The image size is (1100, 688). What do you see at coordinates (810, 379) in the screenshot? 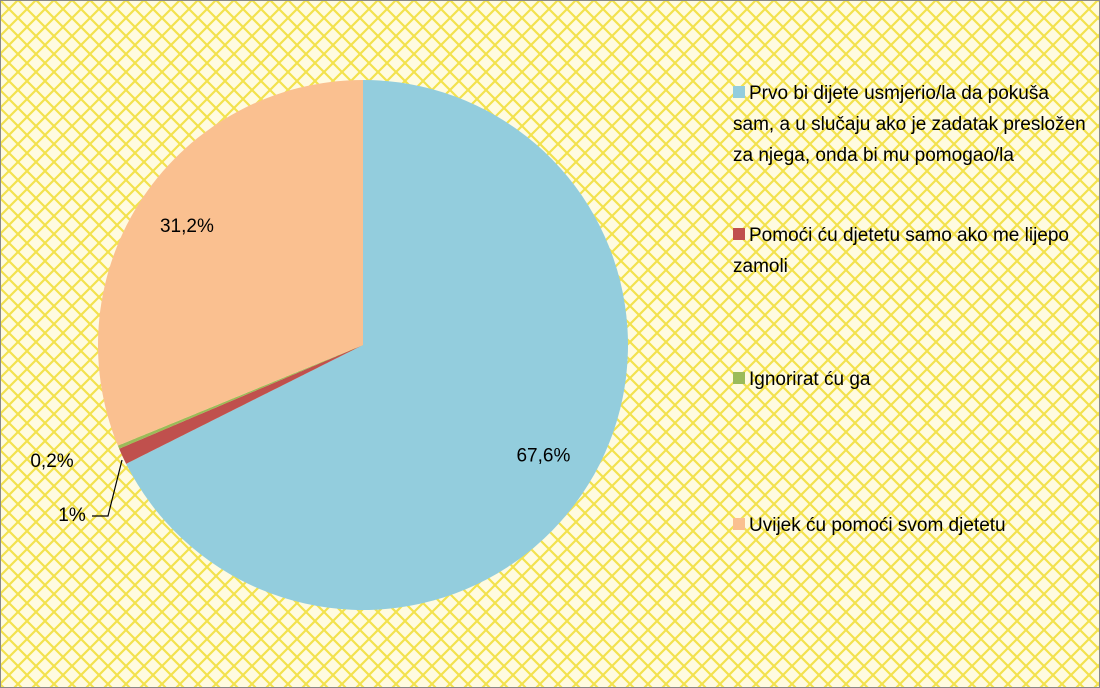
I see `legend-label: Ignorirat ću ga` at bounding box center [810, 379].